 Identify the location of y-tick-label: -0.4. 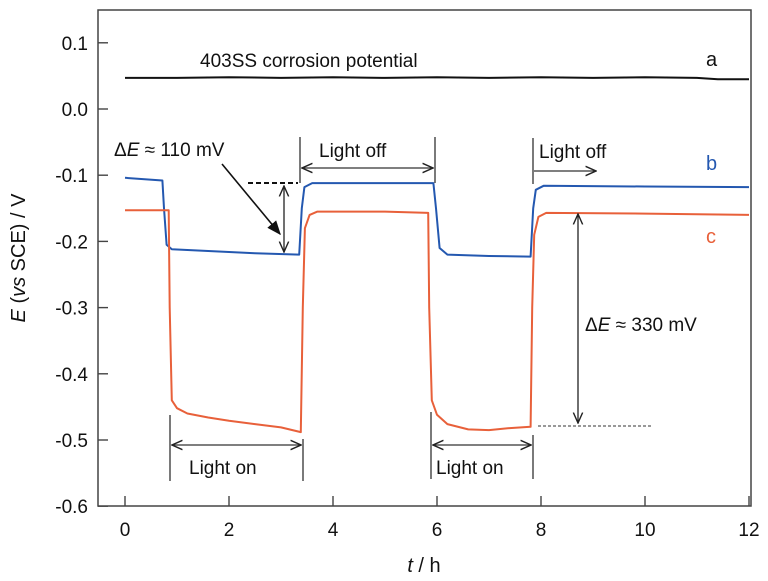
(71, 375).